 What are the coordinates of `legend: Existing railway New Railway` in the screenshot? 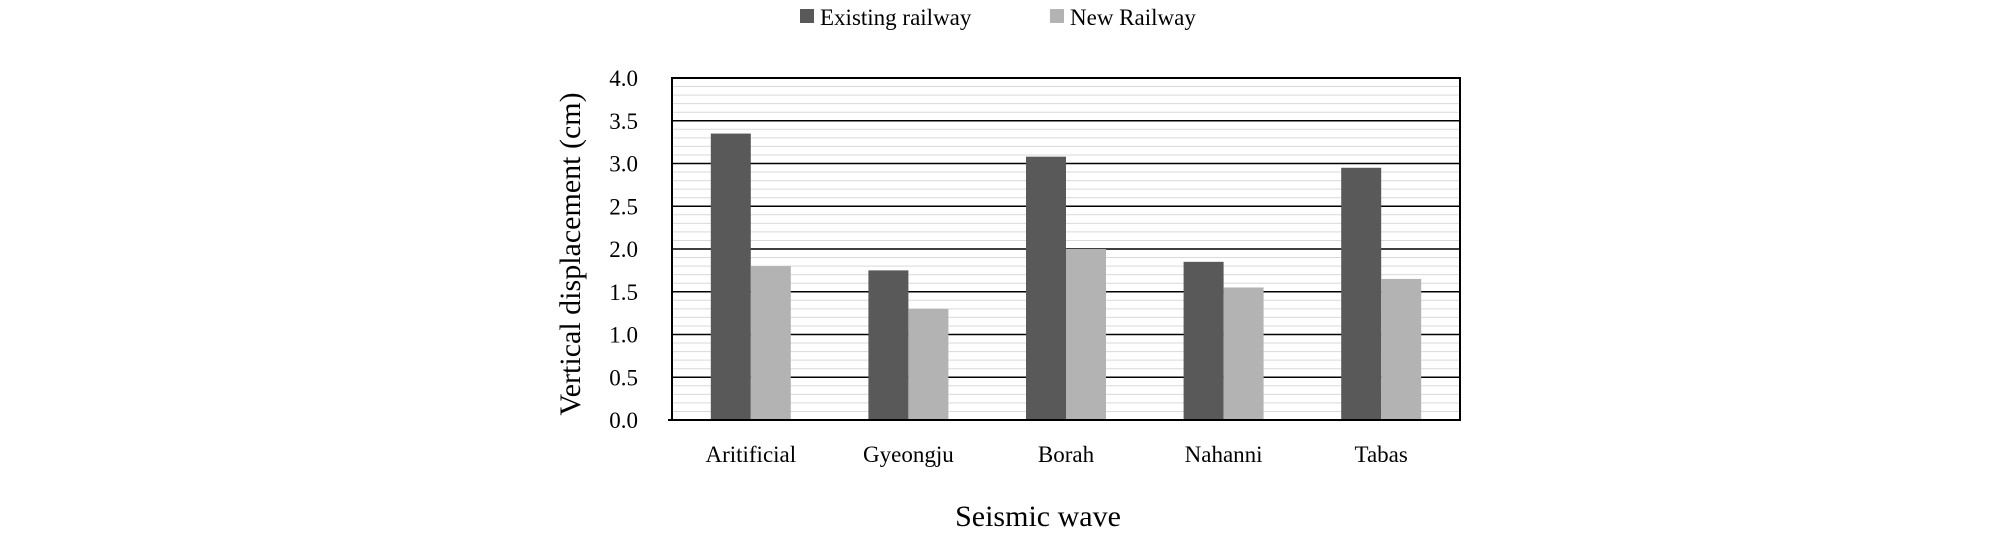 It's located at (998, 17).